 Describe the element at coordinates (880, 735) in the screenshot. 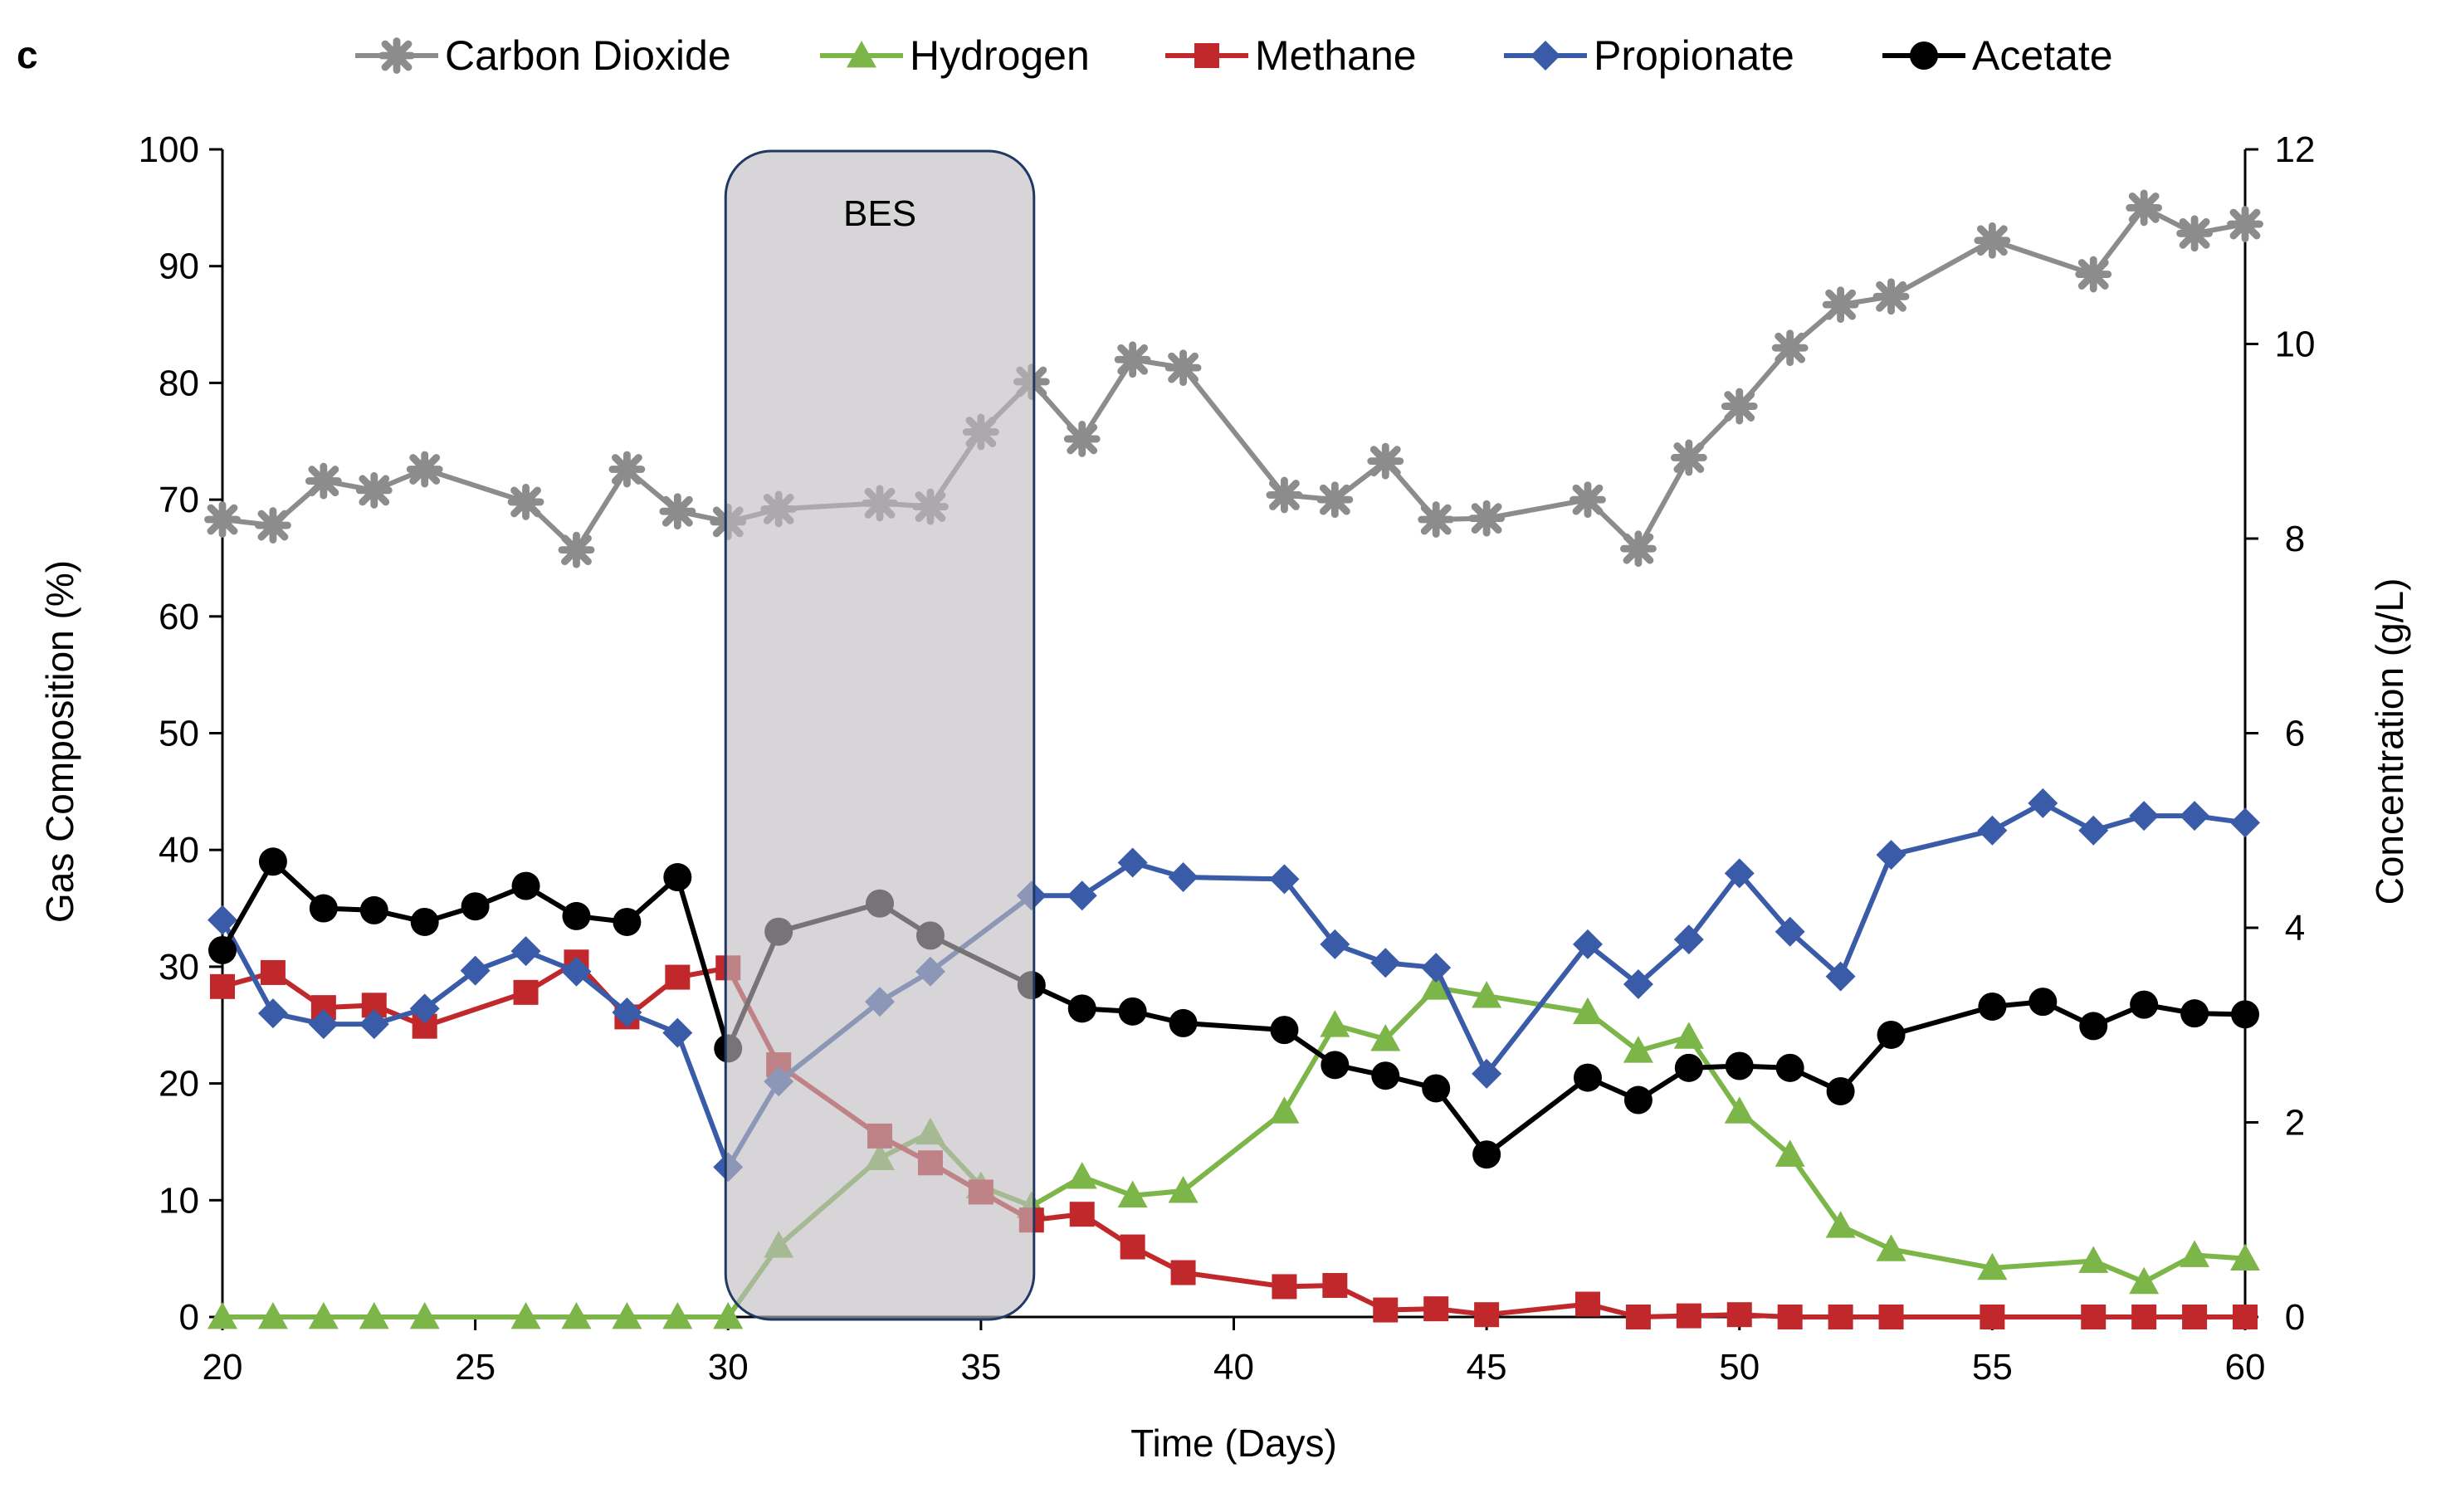

I see `bes-box` at that location.